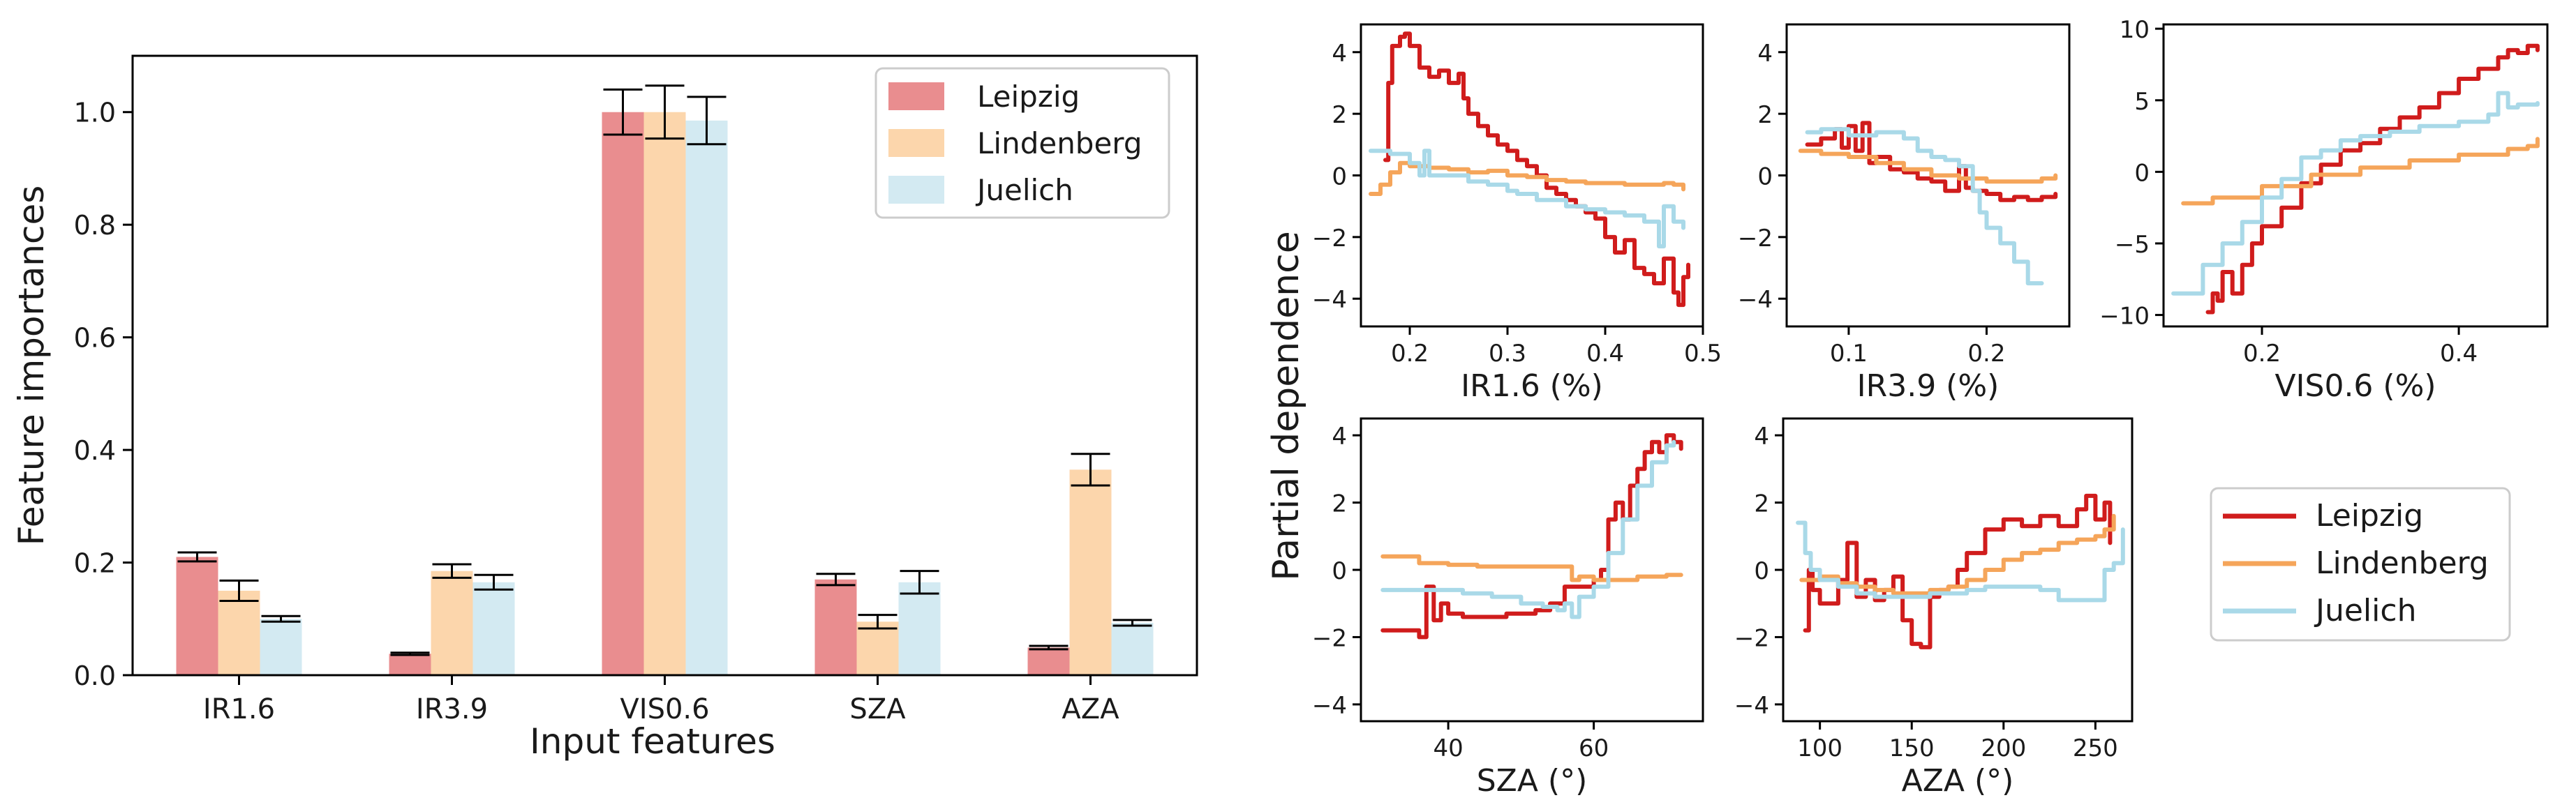  Describe the element at coordinates (1934, 608) in the screenshot. I see `pd-aza-panel: −4 −2 0 2 4 100 150 200 250 AZA (°)` at that location.